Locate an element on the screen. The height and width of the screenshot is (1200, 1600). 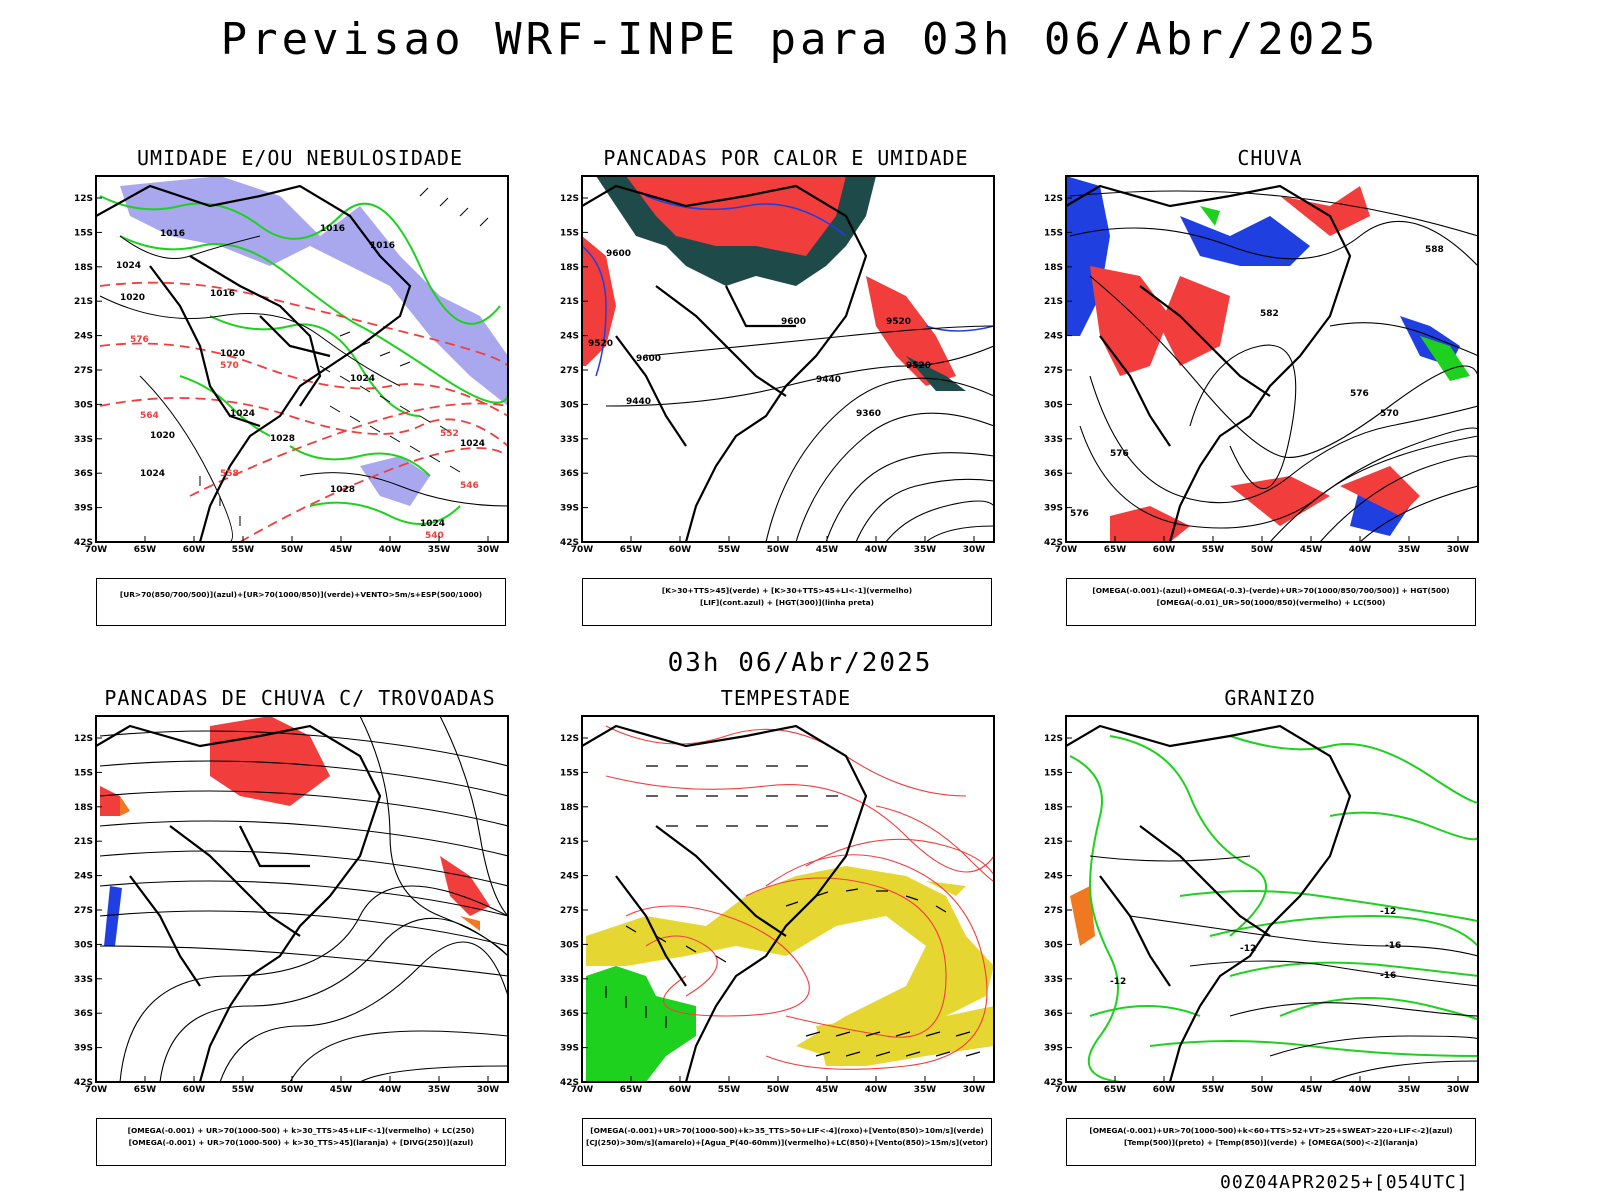
lon-tick-label: 50W is located at coordinates (292, 550).